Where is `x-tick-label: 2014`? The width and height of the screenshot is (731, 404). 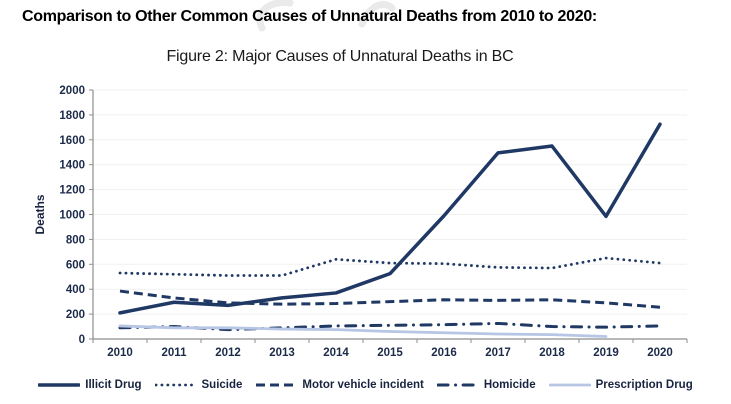 x-tick-label: 2014 is located at coordinates (336, 353).